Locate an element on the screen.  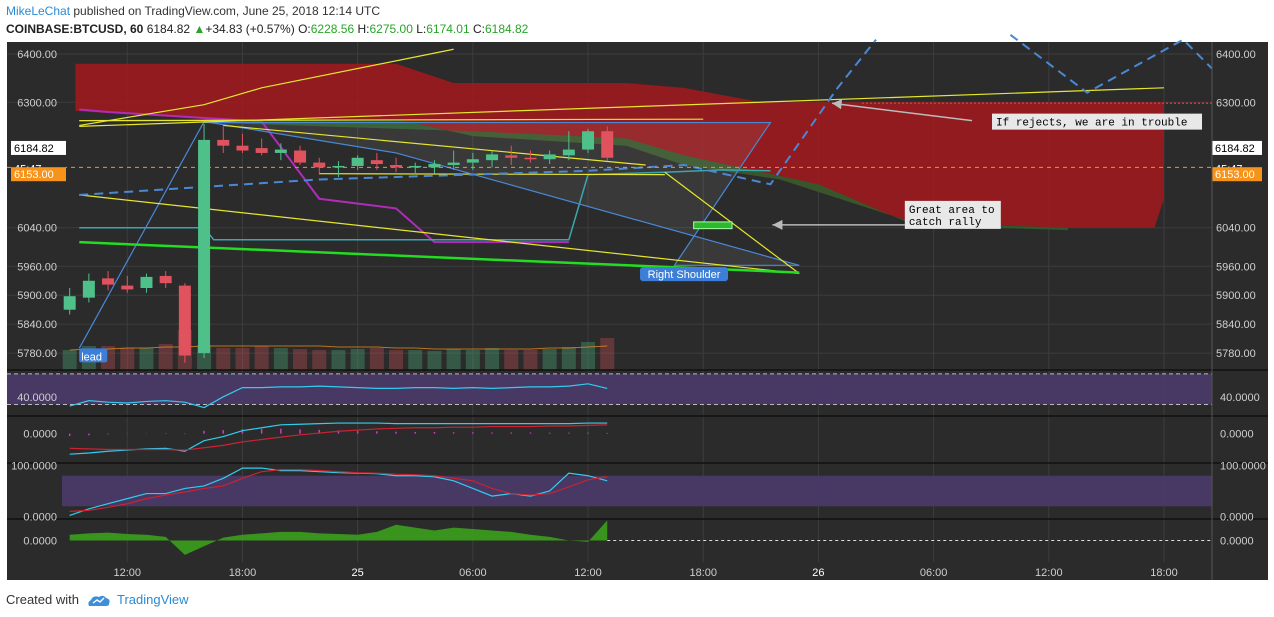
ichimoku-cloud-green is located at coordinates (636, 175).